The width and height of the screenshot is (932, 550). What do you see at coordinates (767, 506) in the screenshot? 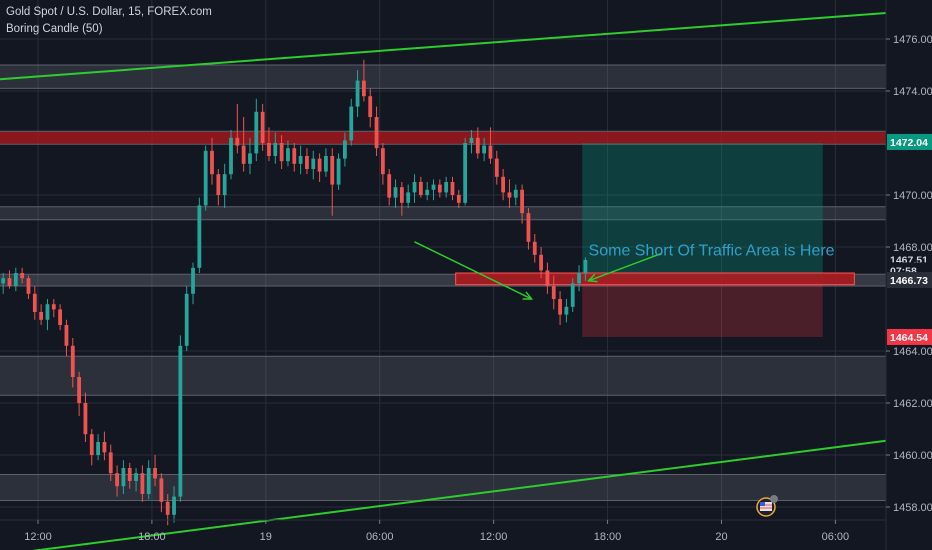
I see `flag-icon` at bounding box center [767, 506].